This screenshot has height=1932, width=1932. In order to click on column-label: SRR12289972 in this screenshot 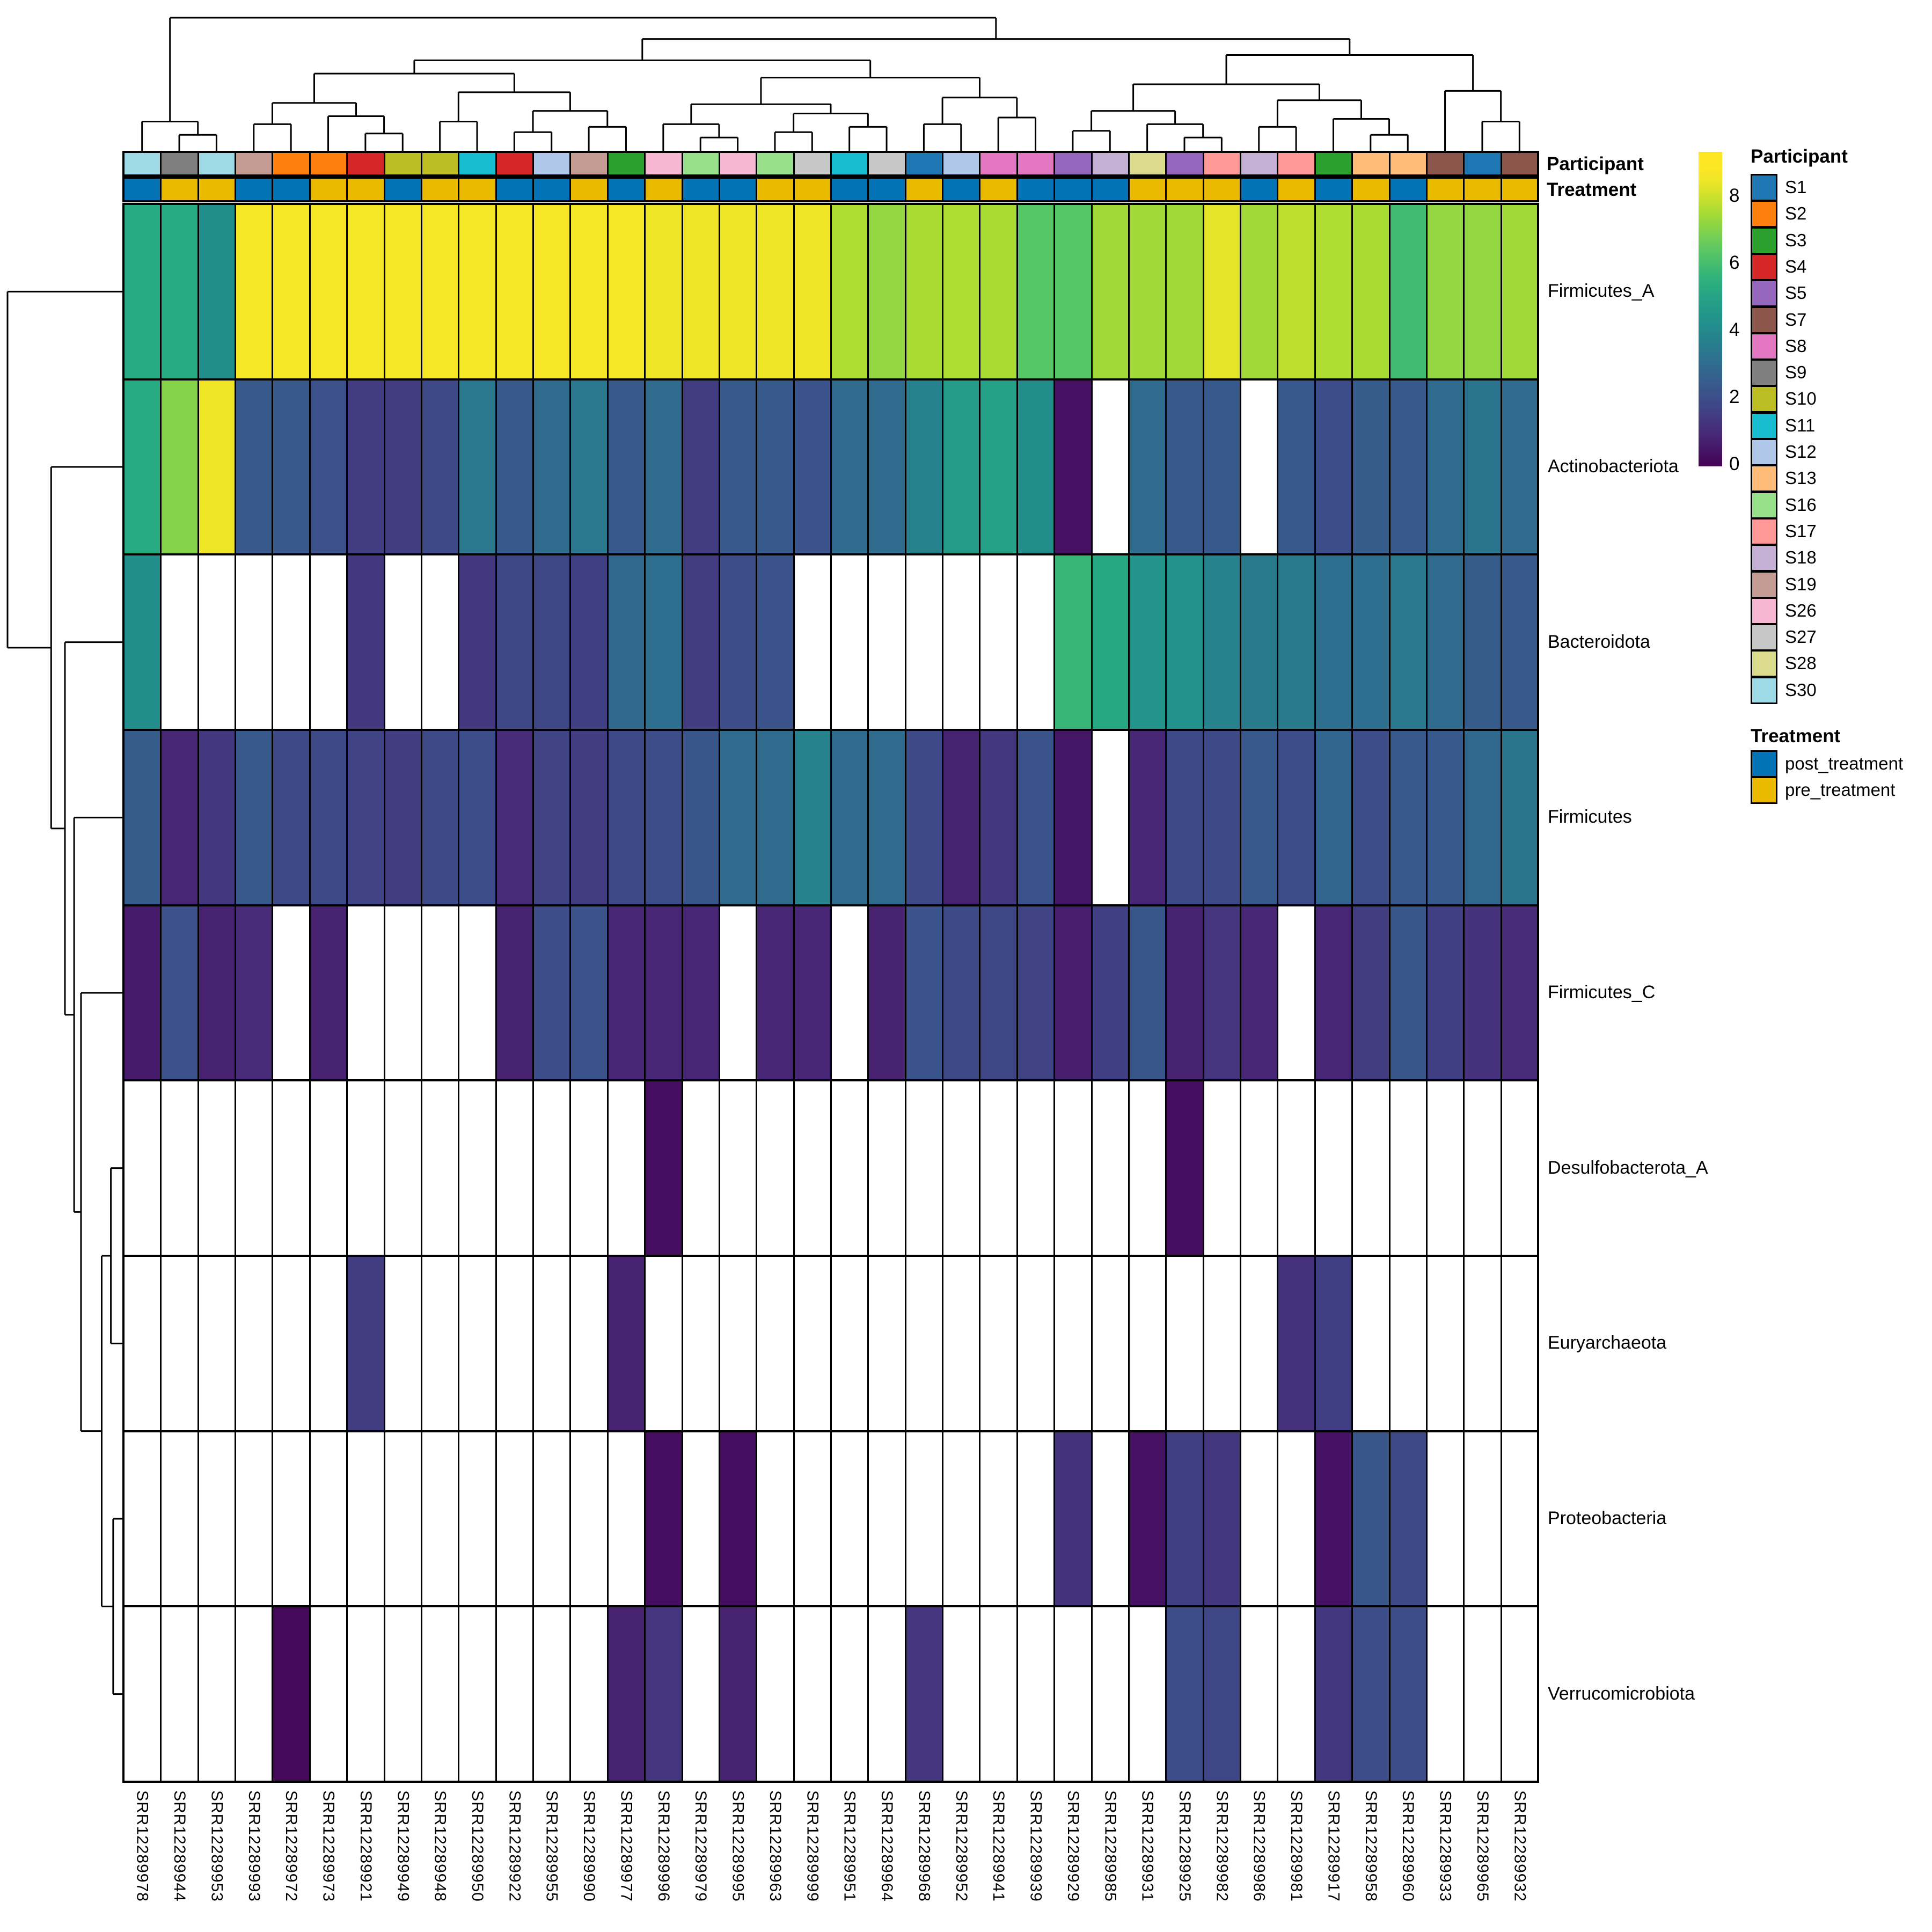, I will do `click(291, 1846)`.